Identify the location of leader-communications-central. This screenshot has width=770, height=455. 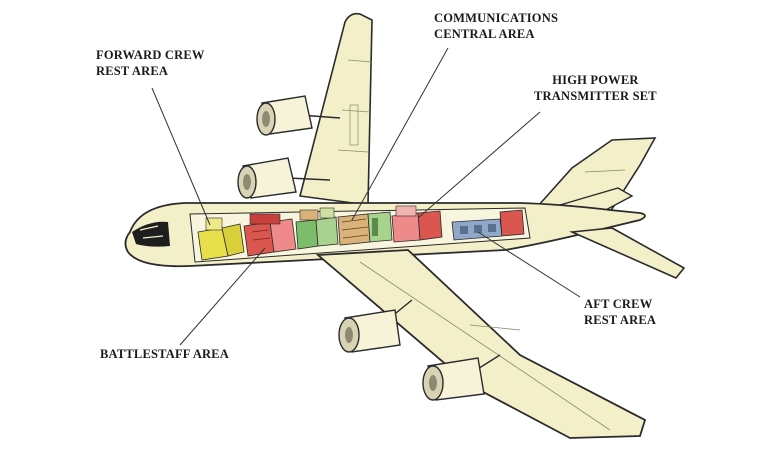
(400, 134).